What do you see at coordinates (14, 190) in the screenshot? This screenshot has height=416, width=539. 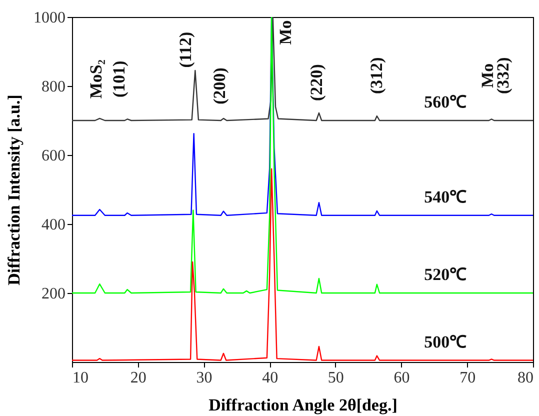 I see `y-axis-title: Diffraction Intensity [a.u.]` at bounding box center [14, 190].